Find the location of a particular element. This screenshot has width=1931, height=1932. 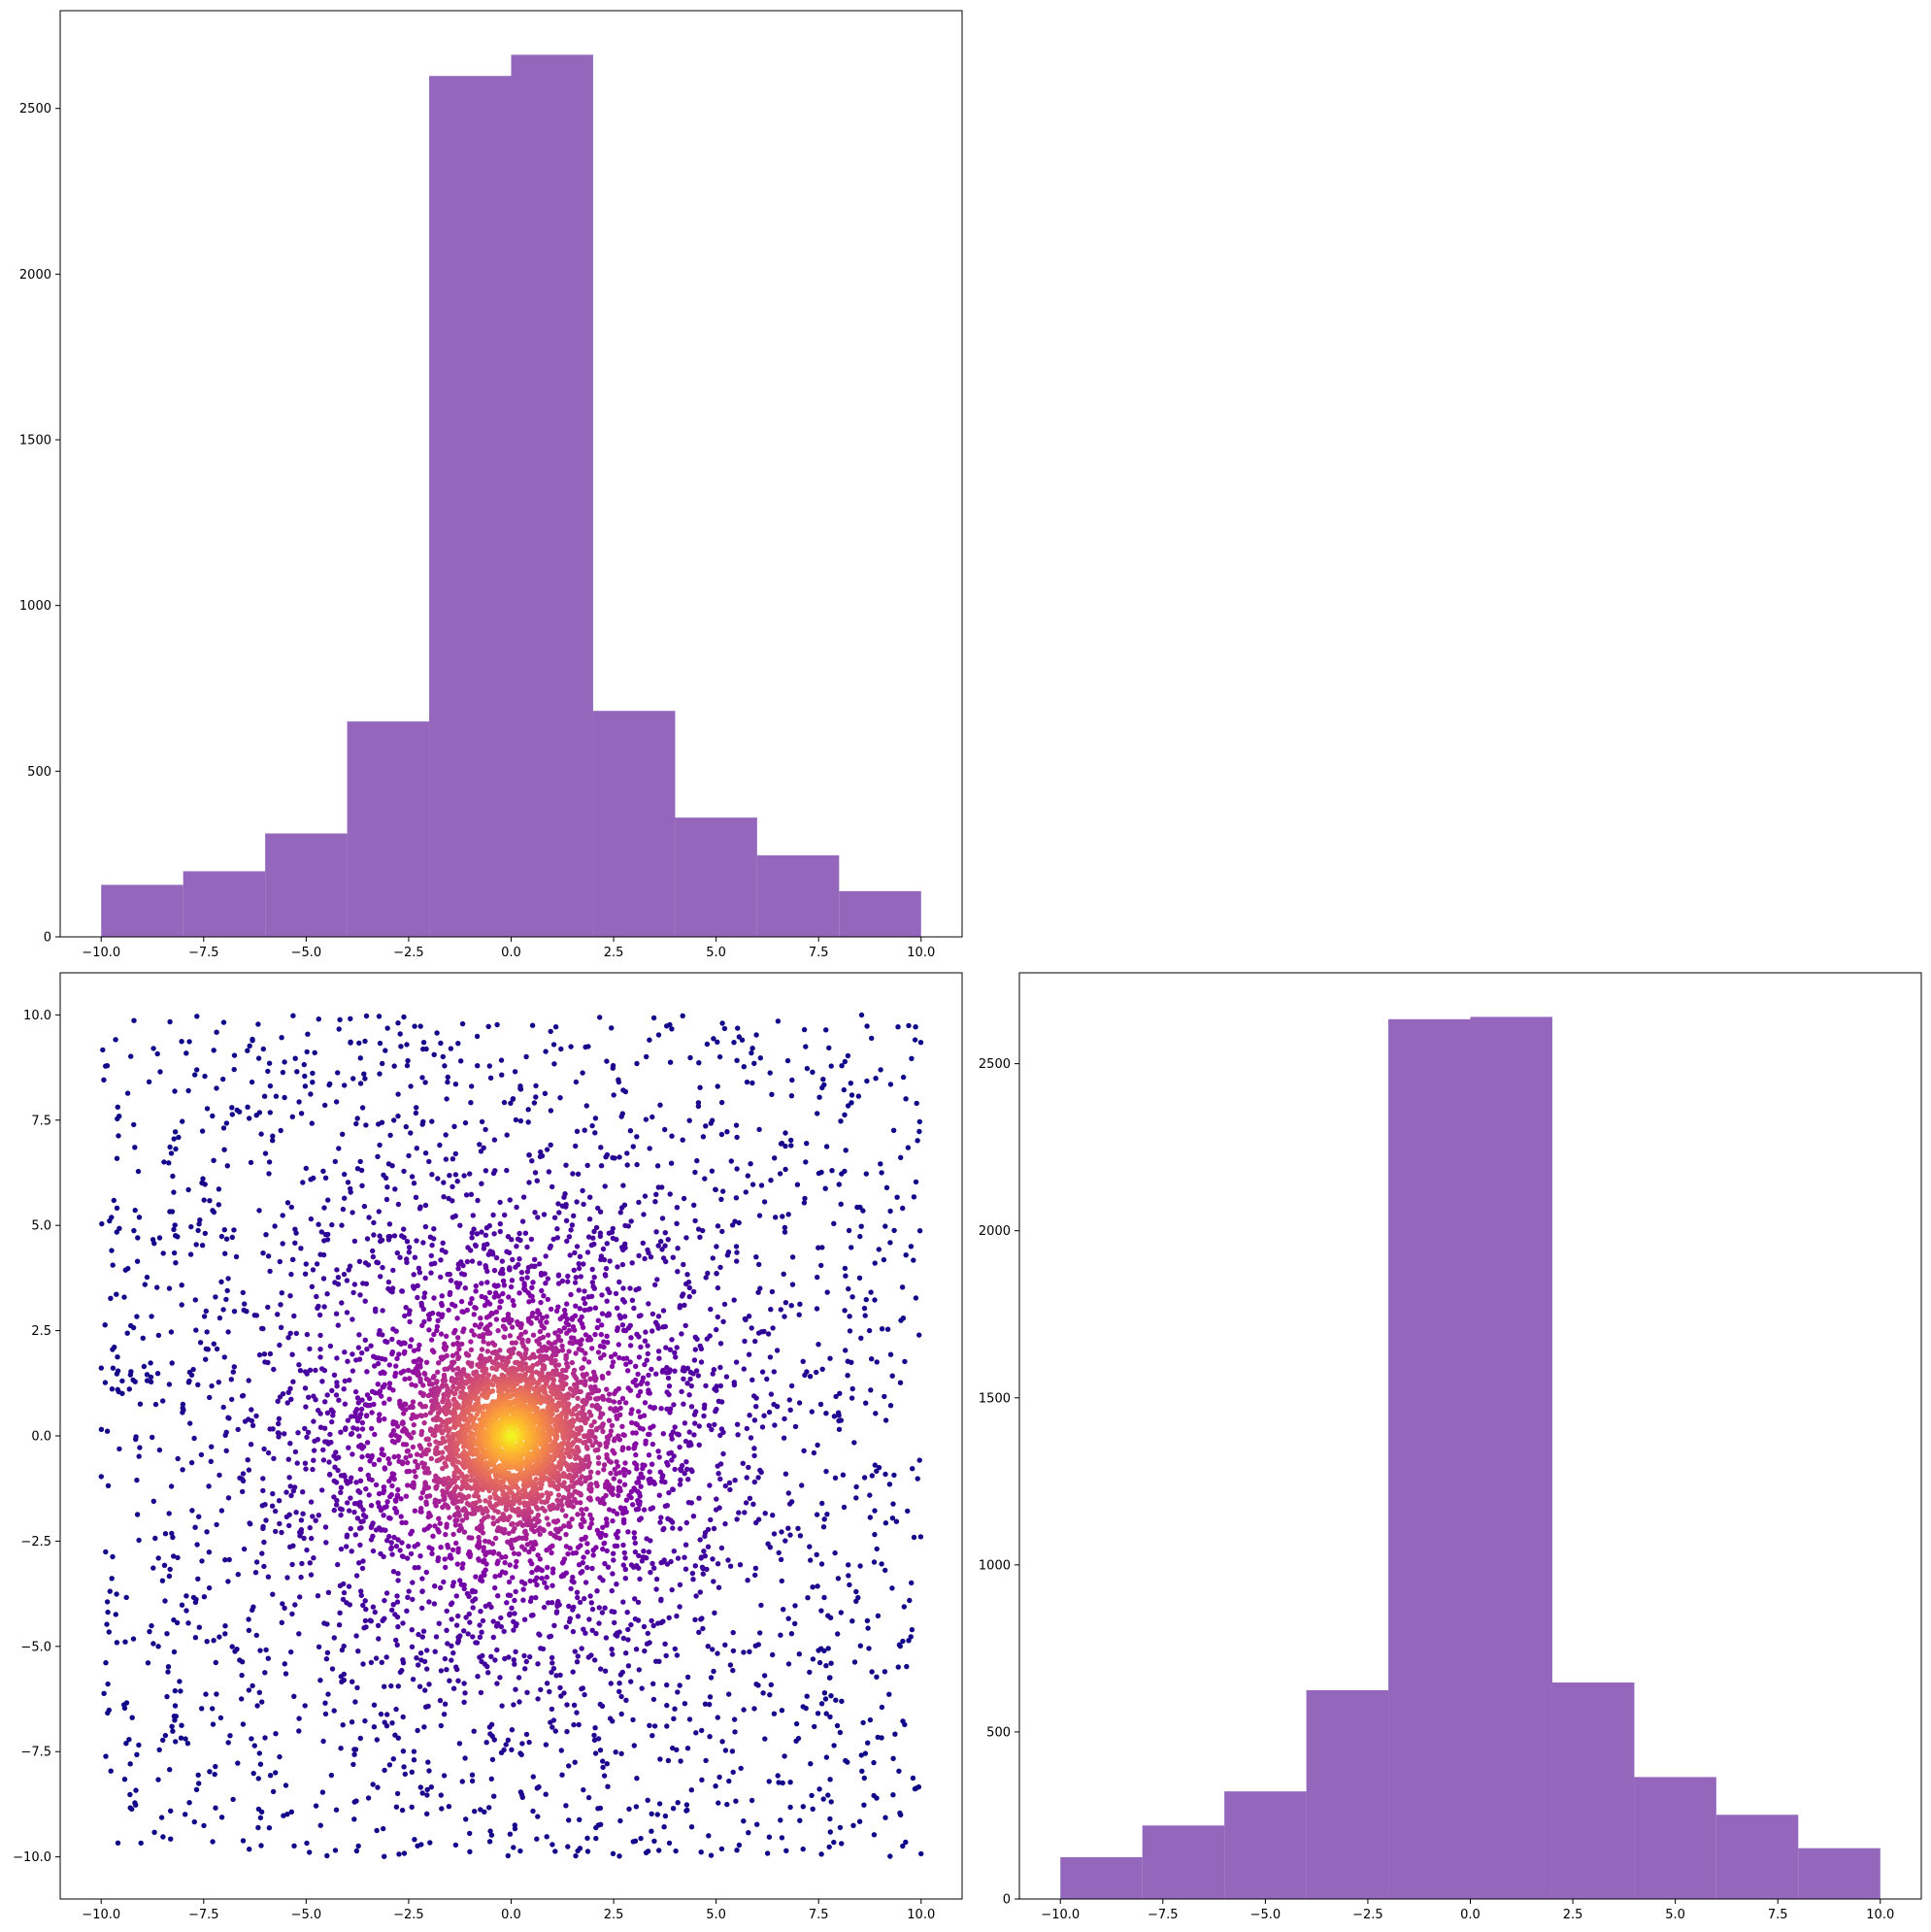

histogram-bar is located at coordinates (306, 885).